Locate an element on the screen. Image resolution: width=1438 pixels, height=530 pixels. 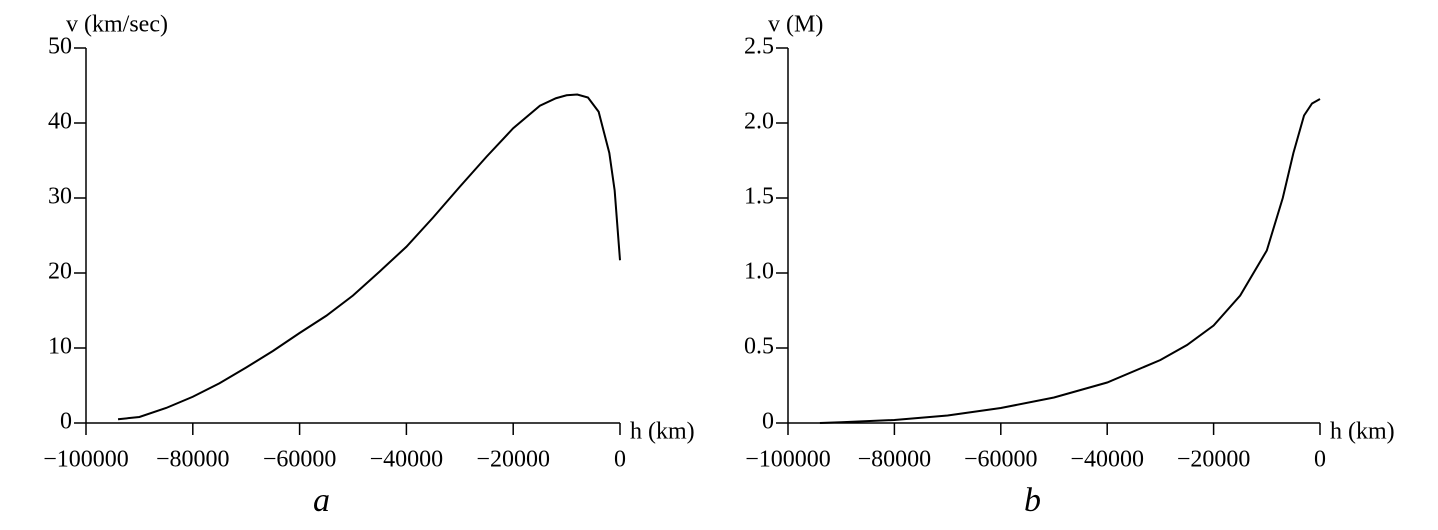
y-tick-label: 50 is located at coordinates (60, 47).